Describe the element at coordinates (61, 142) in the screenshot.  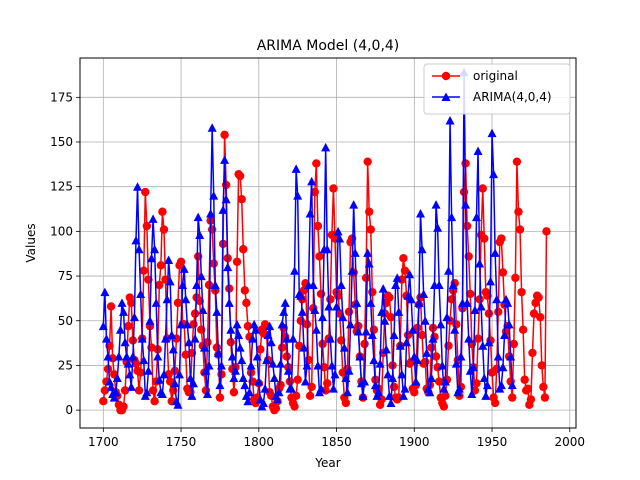
I see `y-tick-label: 150` at that location.